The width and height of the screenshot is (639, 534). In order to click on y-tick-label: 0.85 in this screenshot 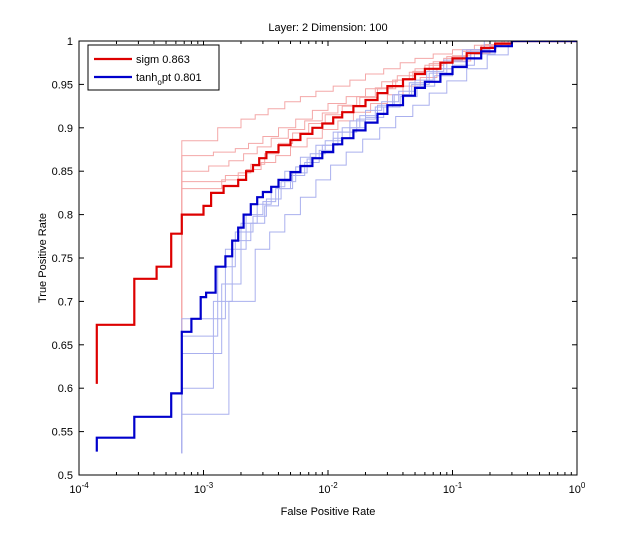, I will do `click(62, 172)`.